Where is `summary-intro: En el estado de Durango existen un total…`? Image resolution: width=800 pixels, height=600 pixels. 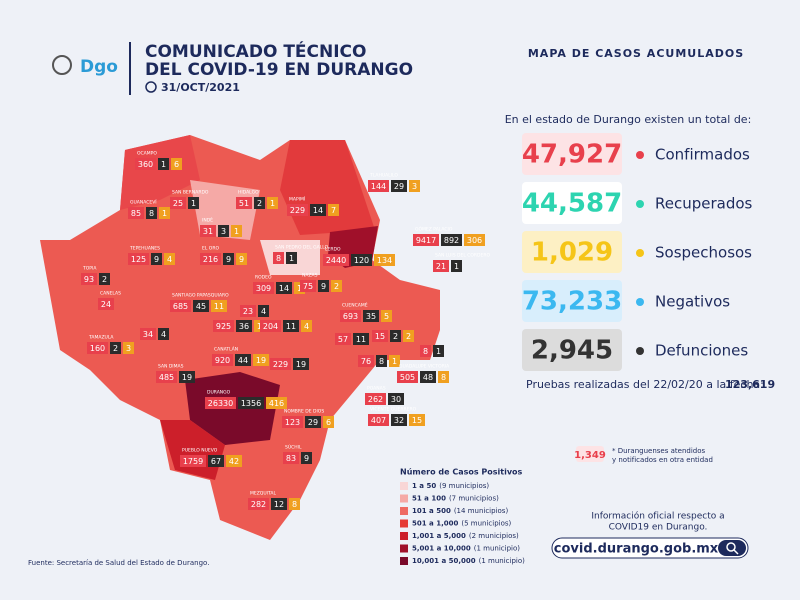
summary-intro: En el estado de Durango existen un total… is located at coordinates (628, 119).